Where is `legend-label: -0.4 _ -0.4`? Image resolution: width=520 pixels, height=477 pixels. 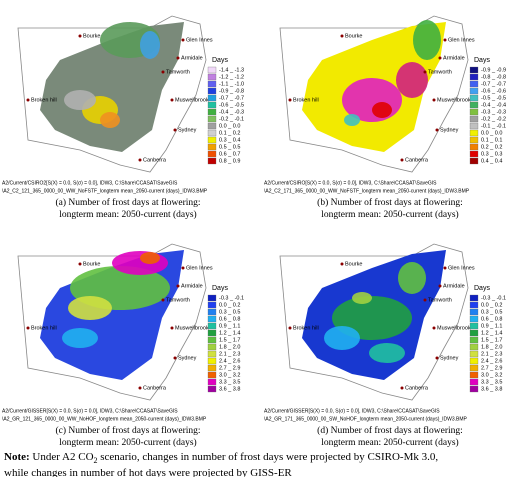
legend-label: -0.4 _ -0.4 is located at coordinates (493, 105).